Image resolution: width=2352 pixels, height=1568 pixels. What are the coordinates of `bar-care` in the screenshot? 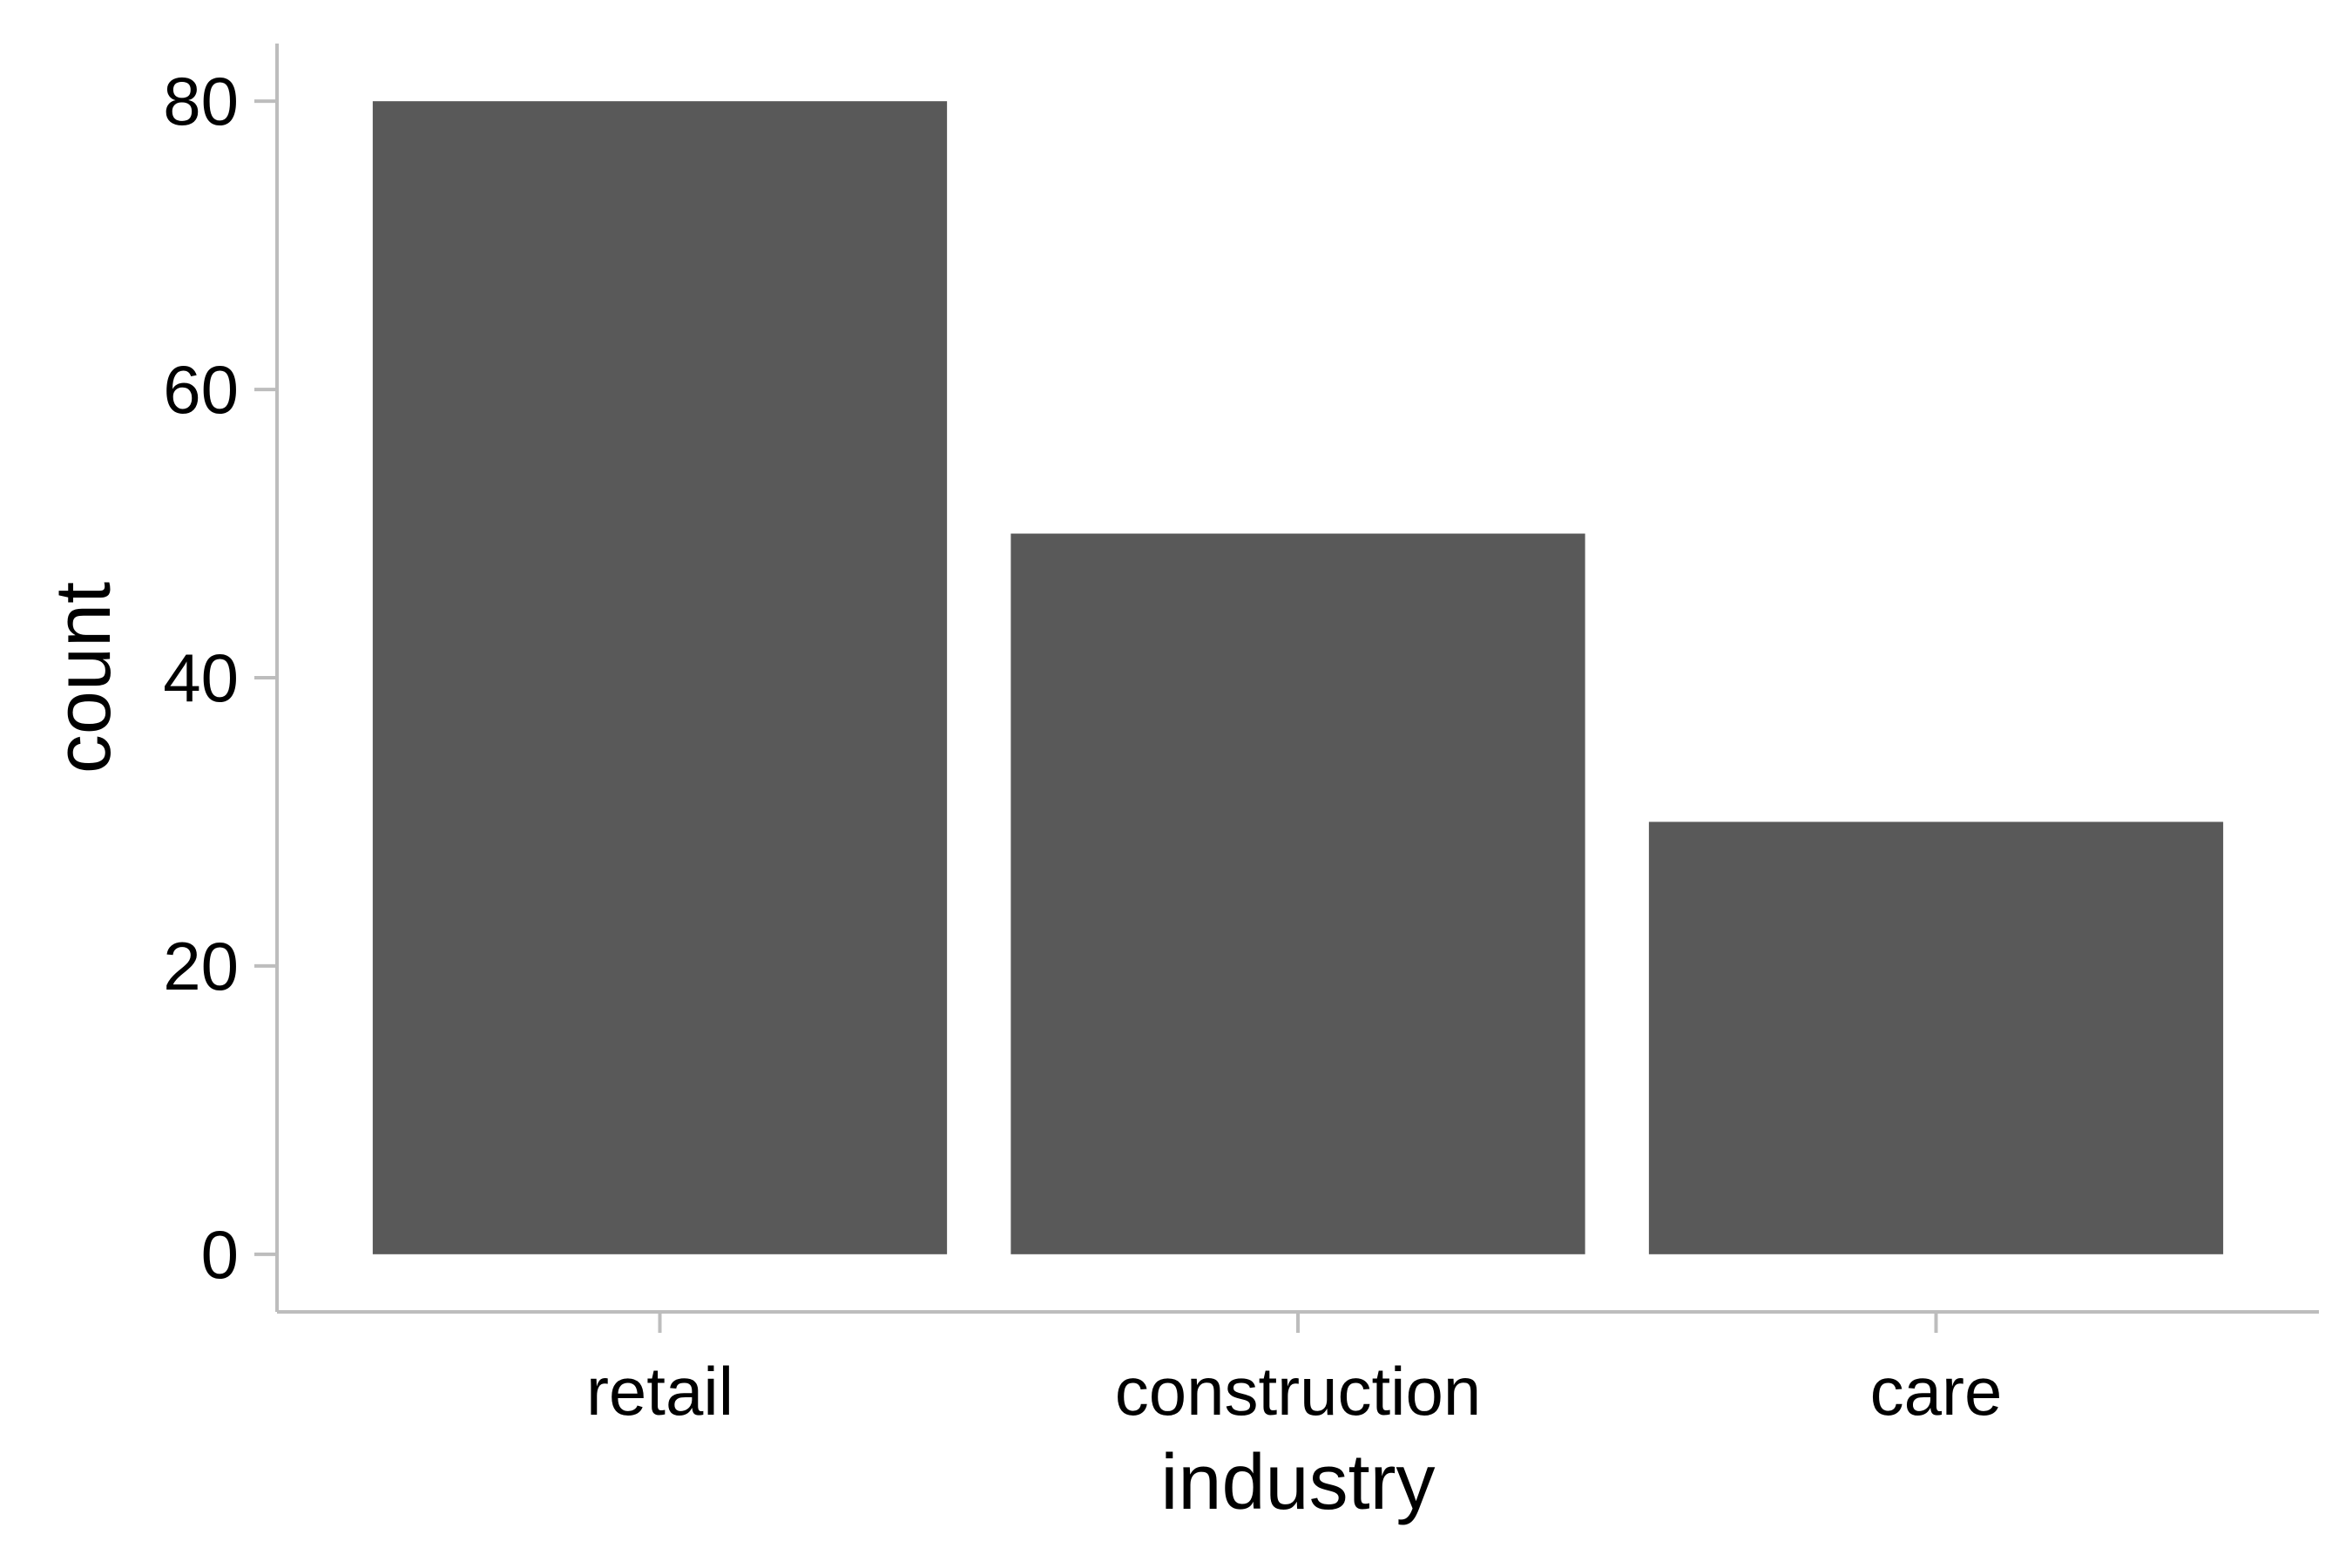 It's located at (1936, 1037).